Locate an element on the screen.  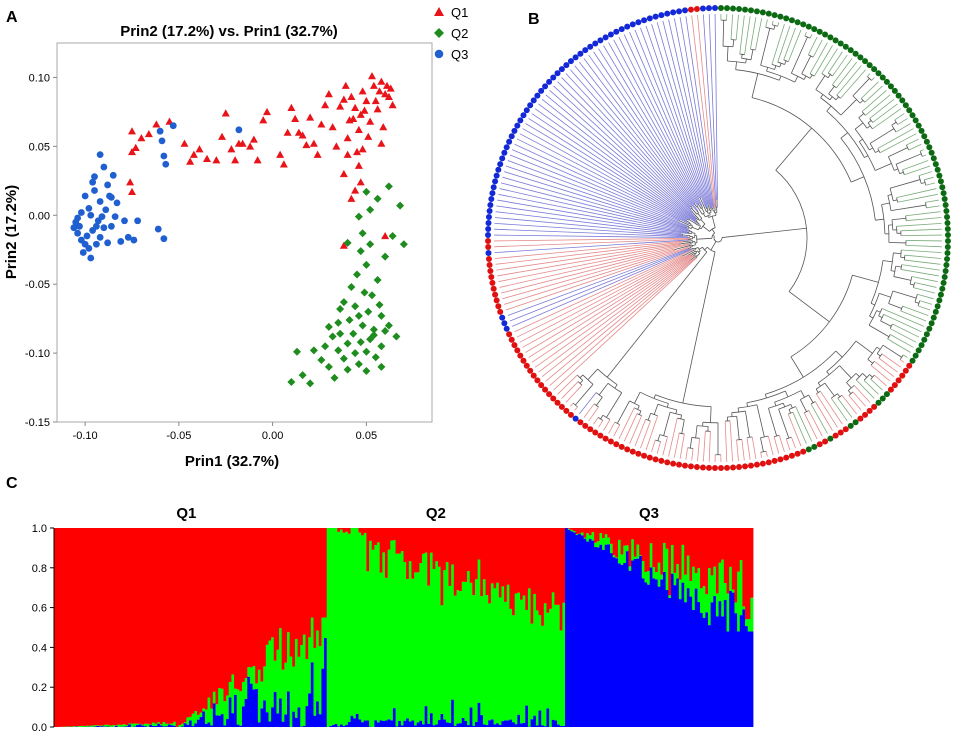
q2-point is located at coordinates (370, 244).